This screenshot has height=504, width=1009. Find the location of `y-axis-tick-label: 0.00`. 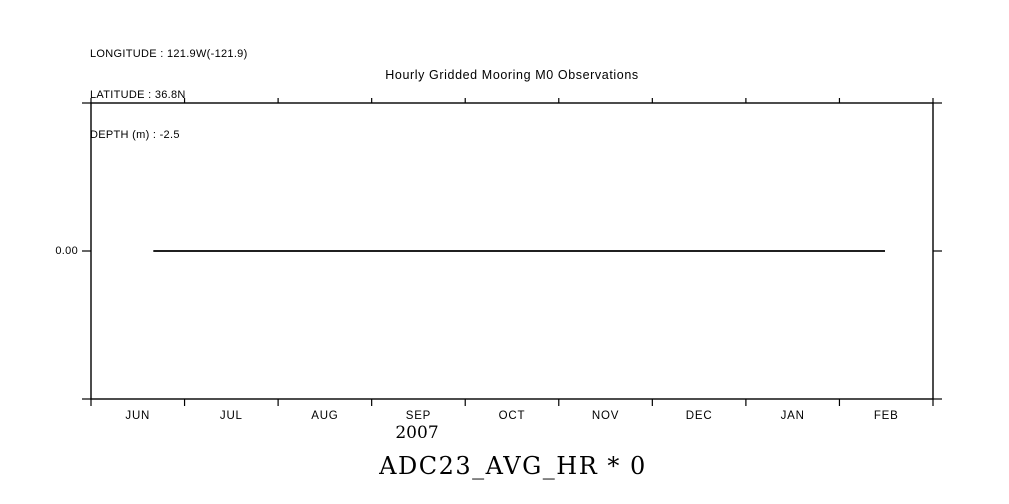

y-axis-tick-label: 0.00 is located at coordinates (66, 251).